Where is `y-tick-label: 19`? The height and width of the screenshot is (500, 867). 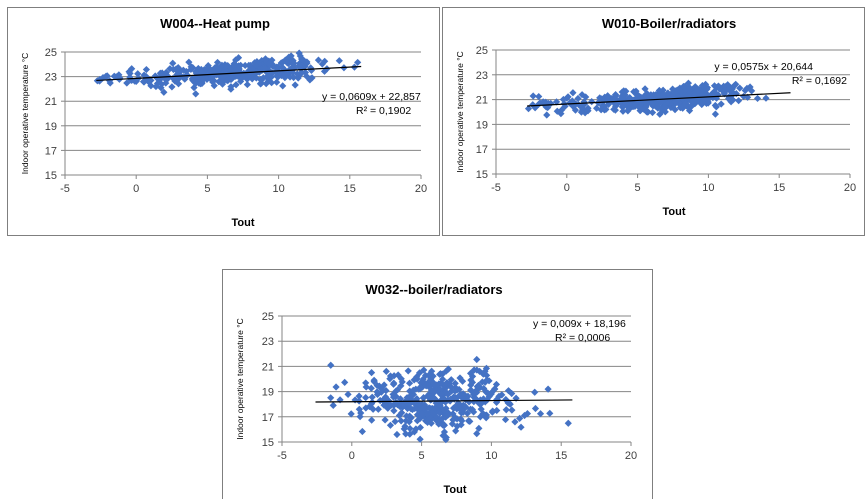
y-tick-label: 19 is located at coordinates (268, 393).